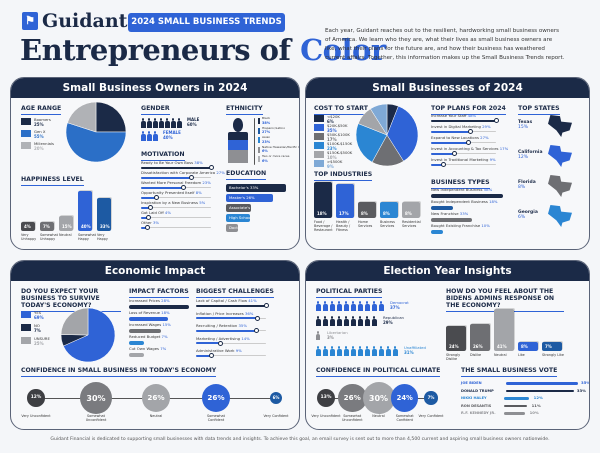 The image size is (600, 453). Describe the element at coordinates (223, 339) in the screenshot. I see `slider-label: Marketing / Advertising 14%` at that location.